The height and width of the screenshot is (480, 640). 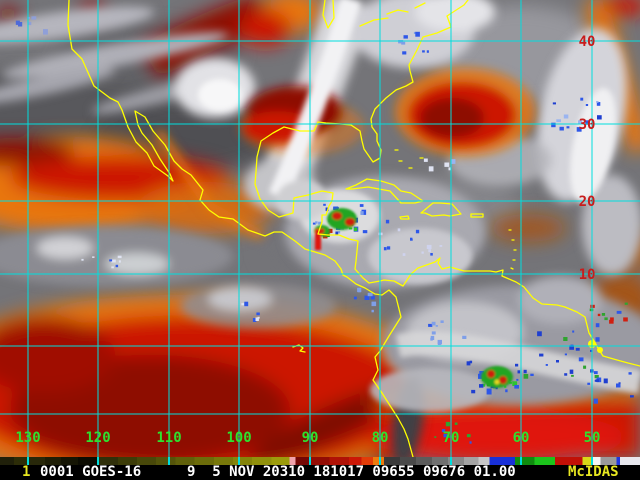 I want to click on lon-label: 50, so click(x=592, y=438).